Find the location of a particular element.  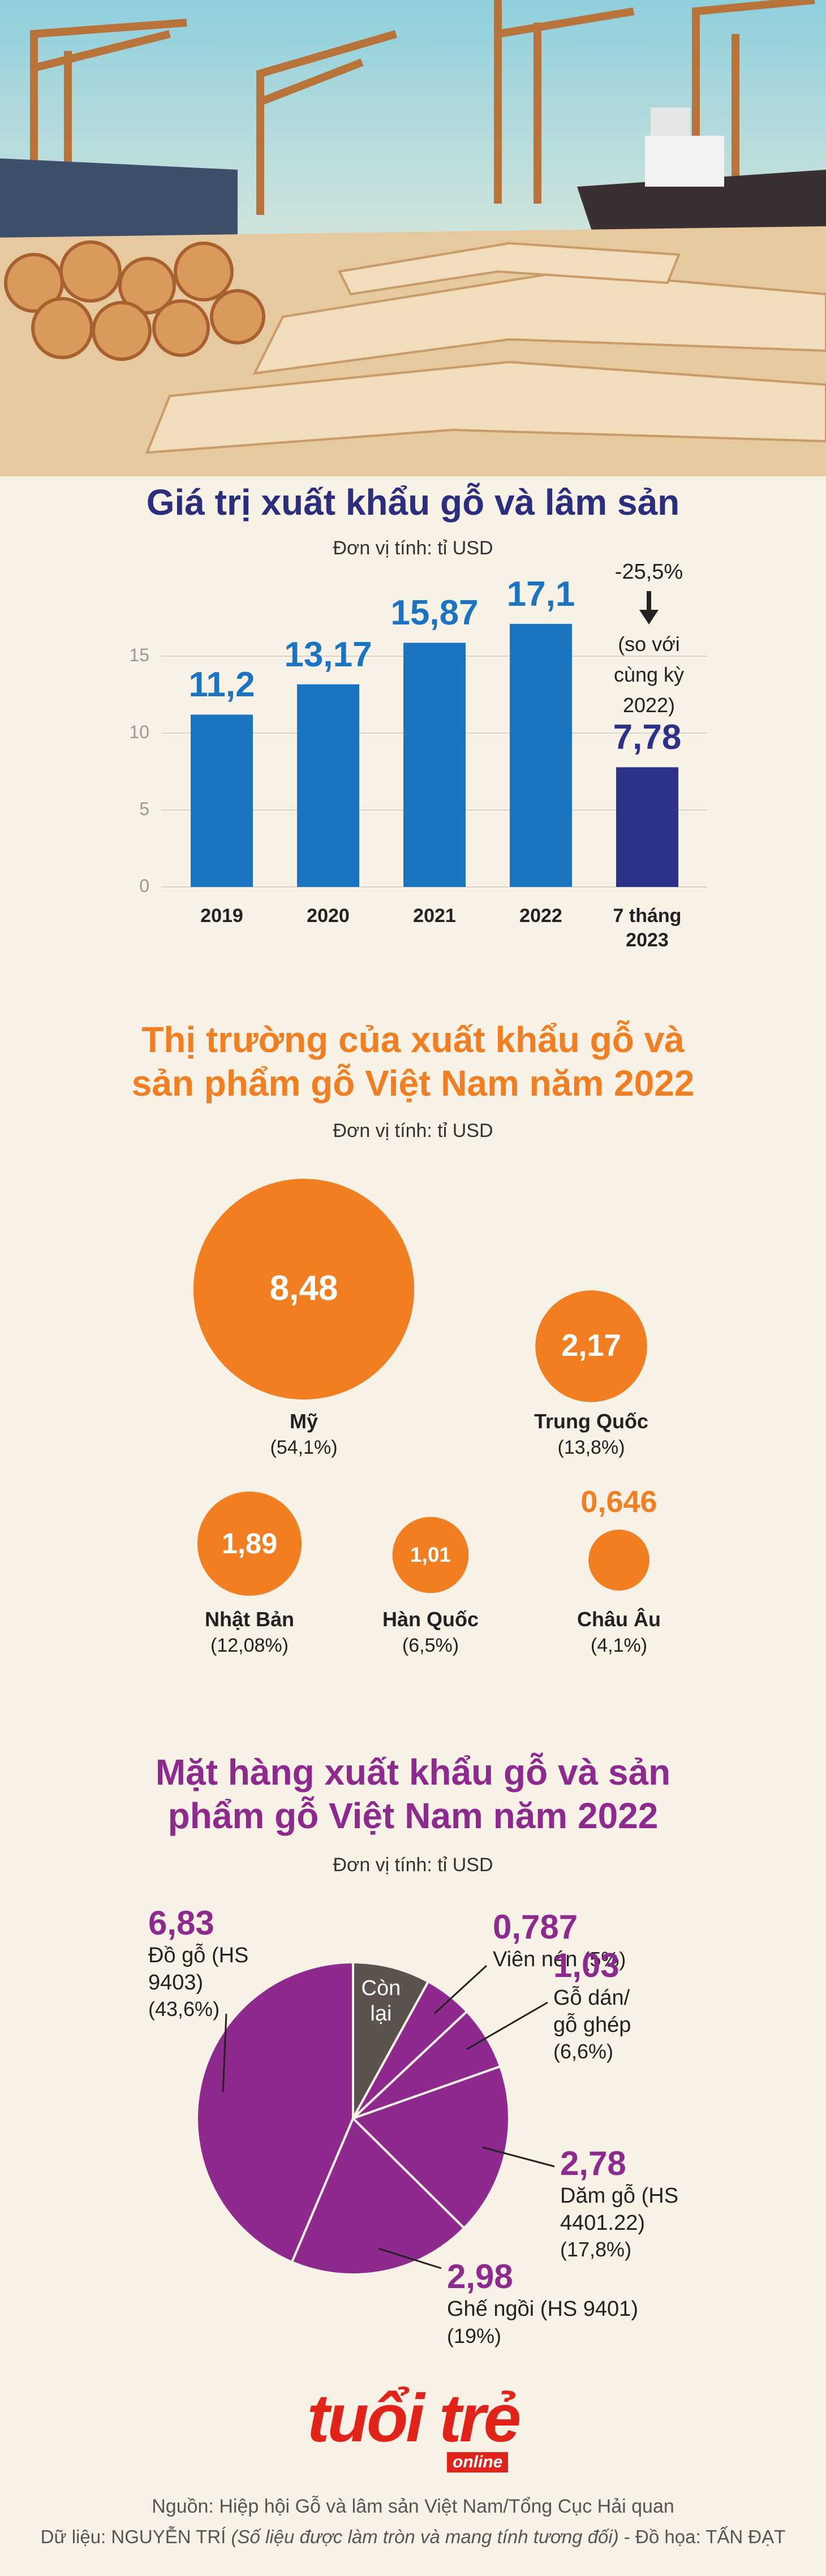

credit-part: - Đồ họa: TẤN ĐẠT is located at coordinates (702, 2536).